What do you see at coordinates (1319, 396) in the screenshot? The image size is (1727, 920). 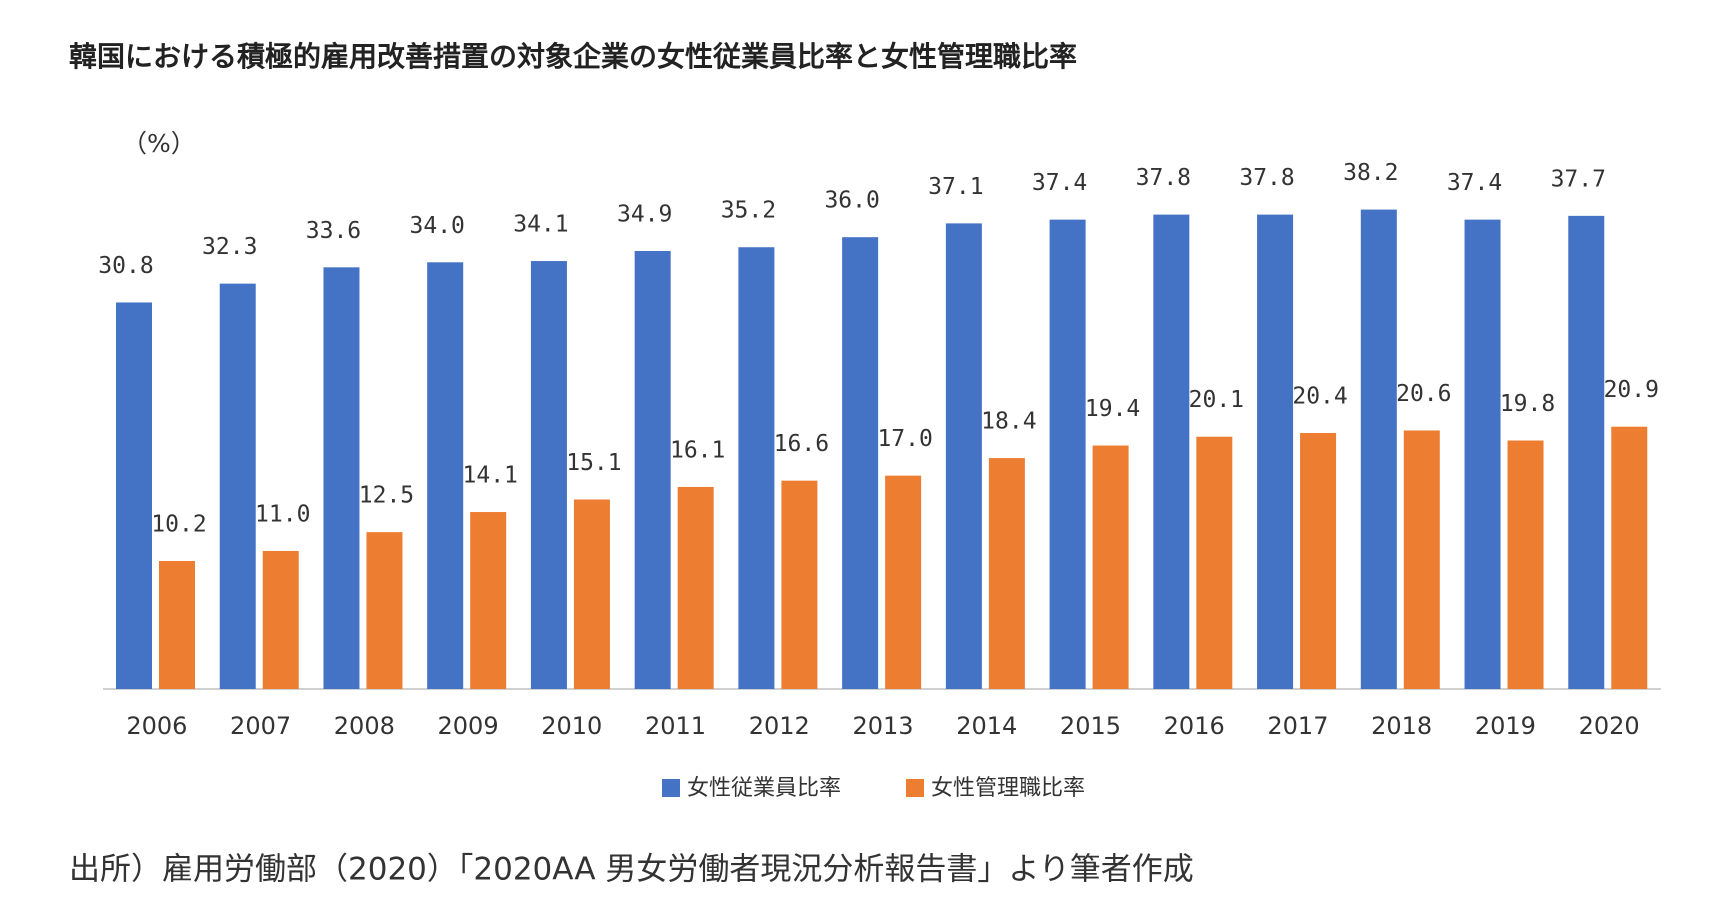 I see `data-label: 20.4` at bounding box center [1319, 396].